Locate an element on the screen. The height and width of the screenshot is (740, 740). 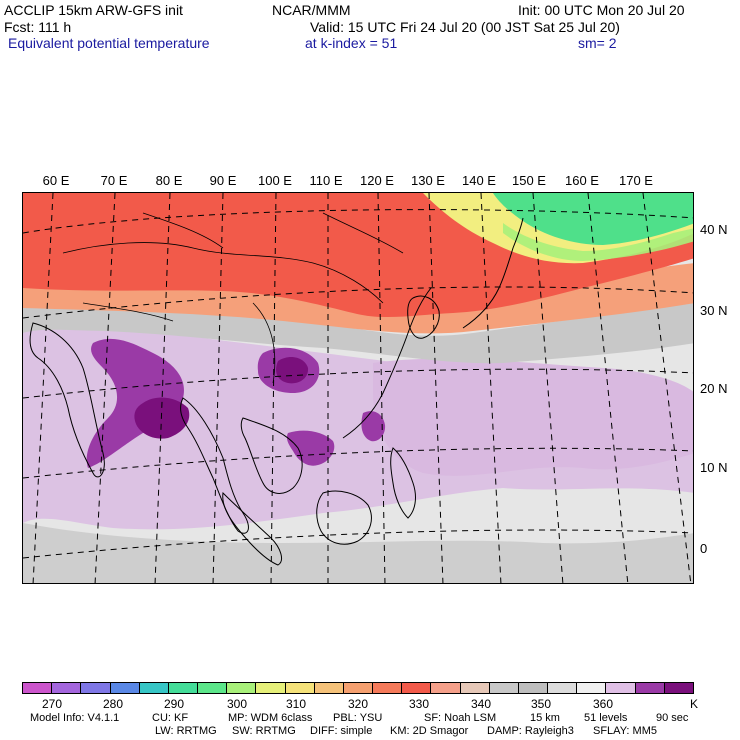
colorbar is located at coordinates (358, 688).